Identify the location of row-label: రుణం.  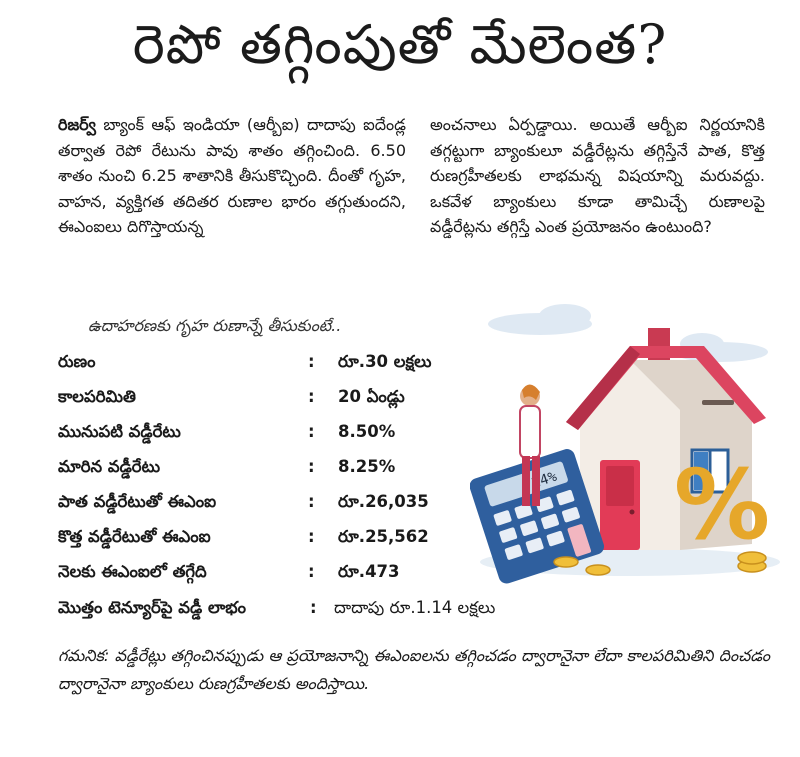
(77, 361).